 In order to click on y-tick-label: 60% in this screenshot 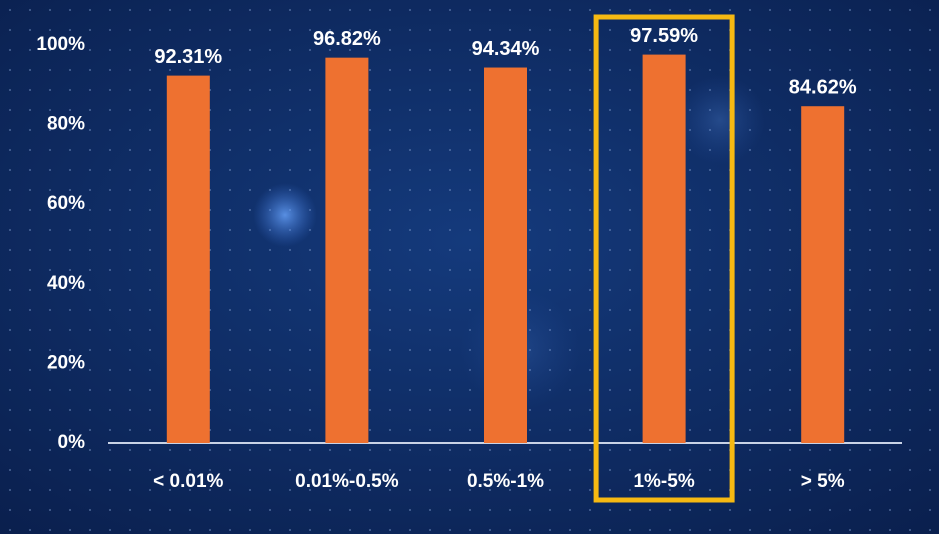, I will do `click(66, 203)`.